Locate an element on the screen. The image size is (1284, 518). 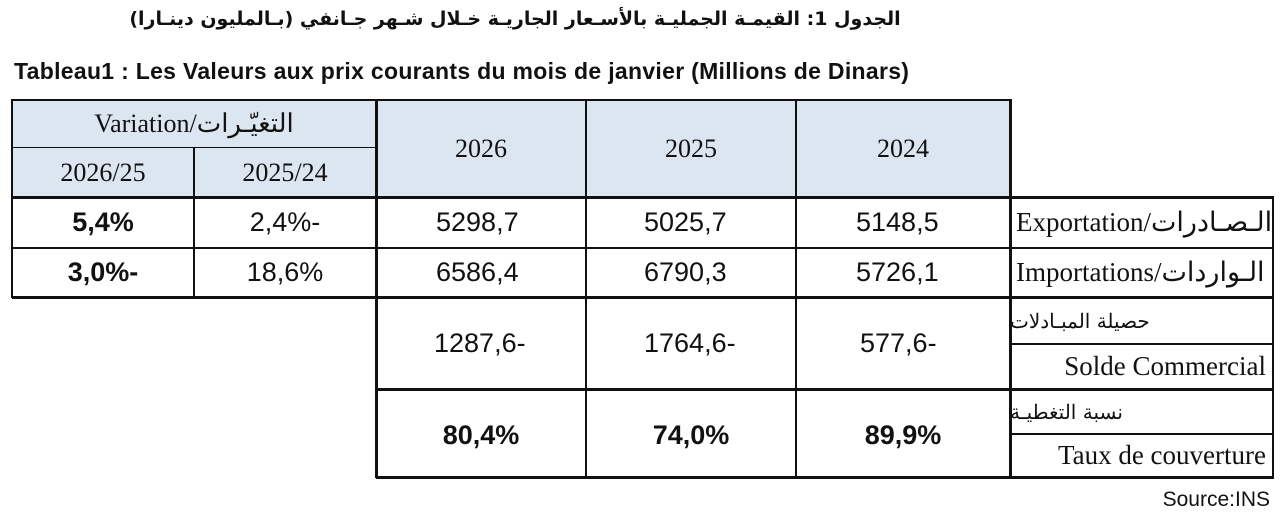
border-balance-mid is located at coordinates (1142, 344).